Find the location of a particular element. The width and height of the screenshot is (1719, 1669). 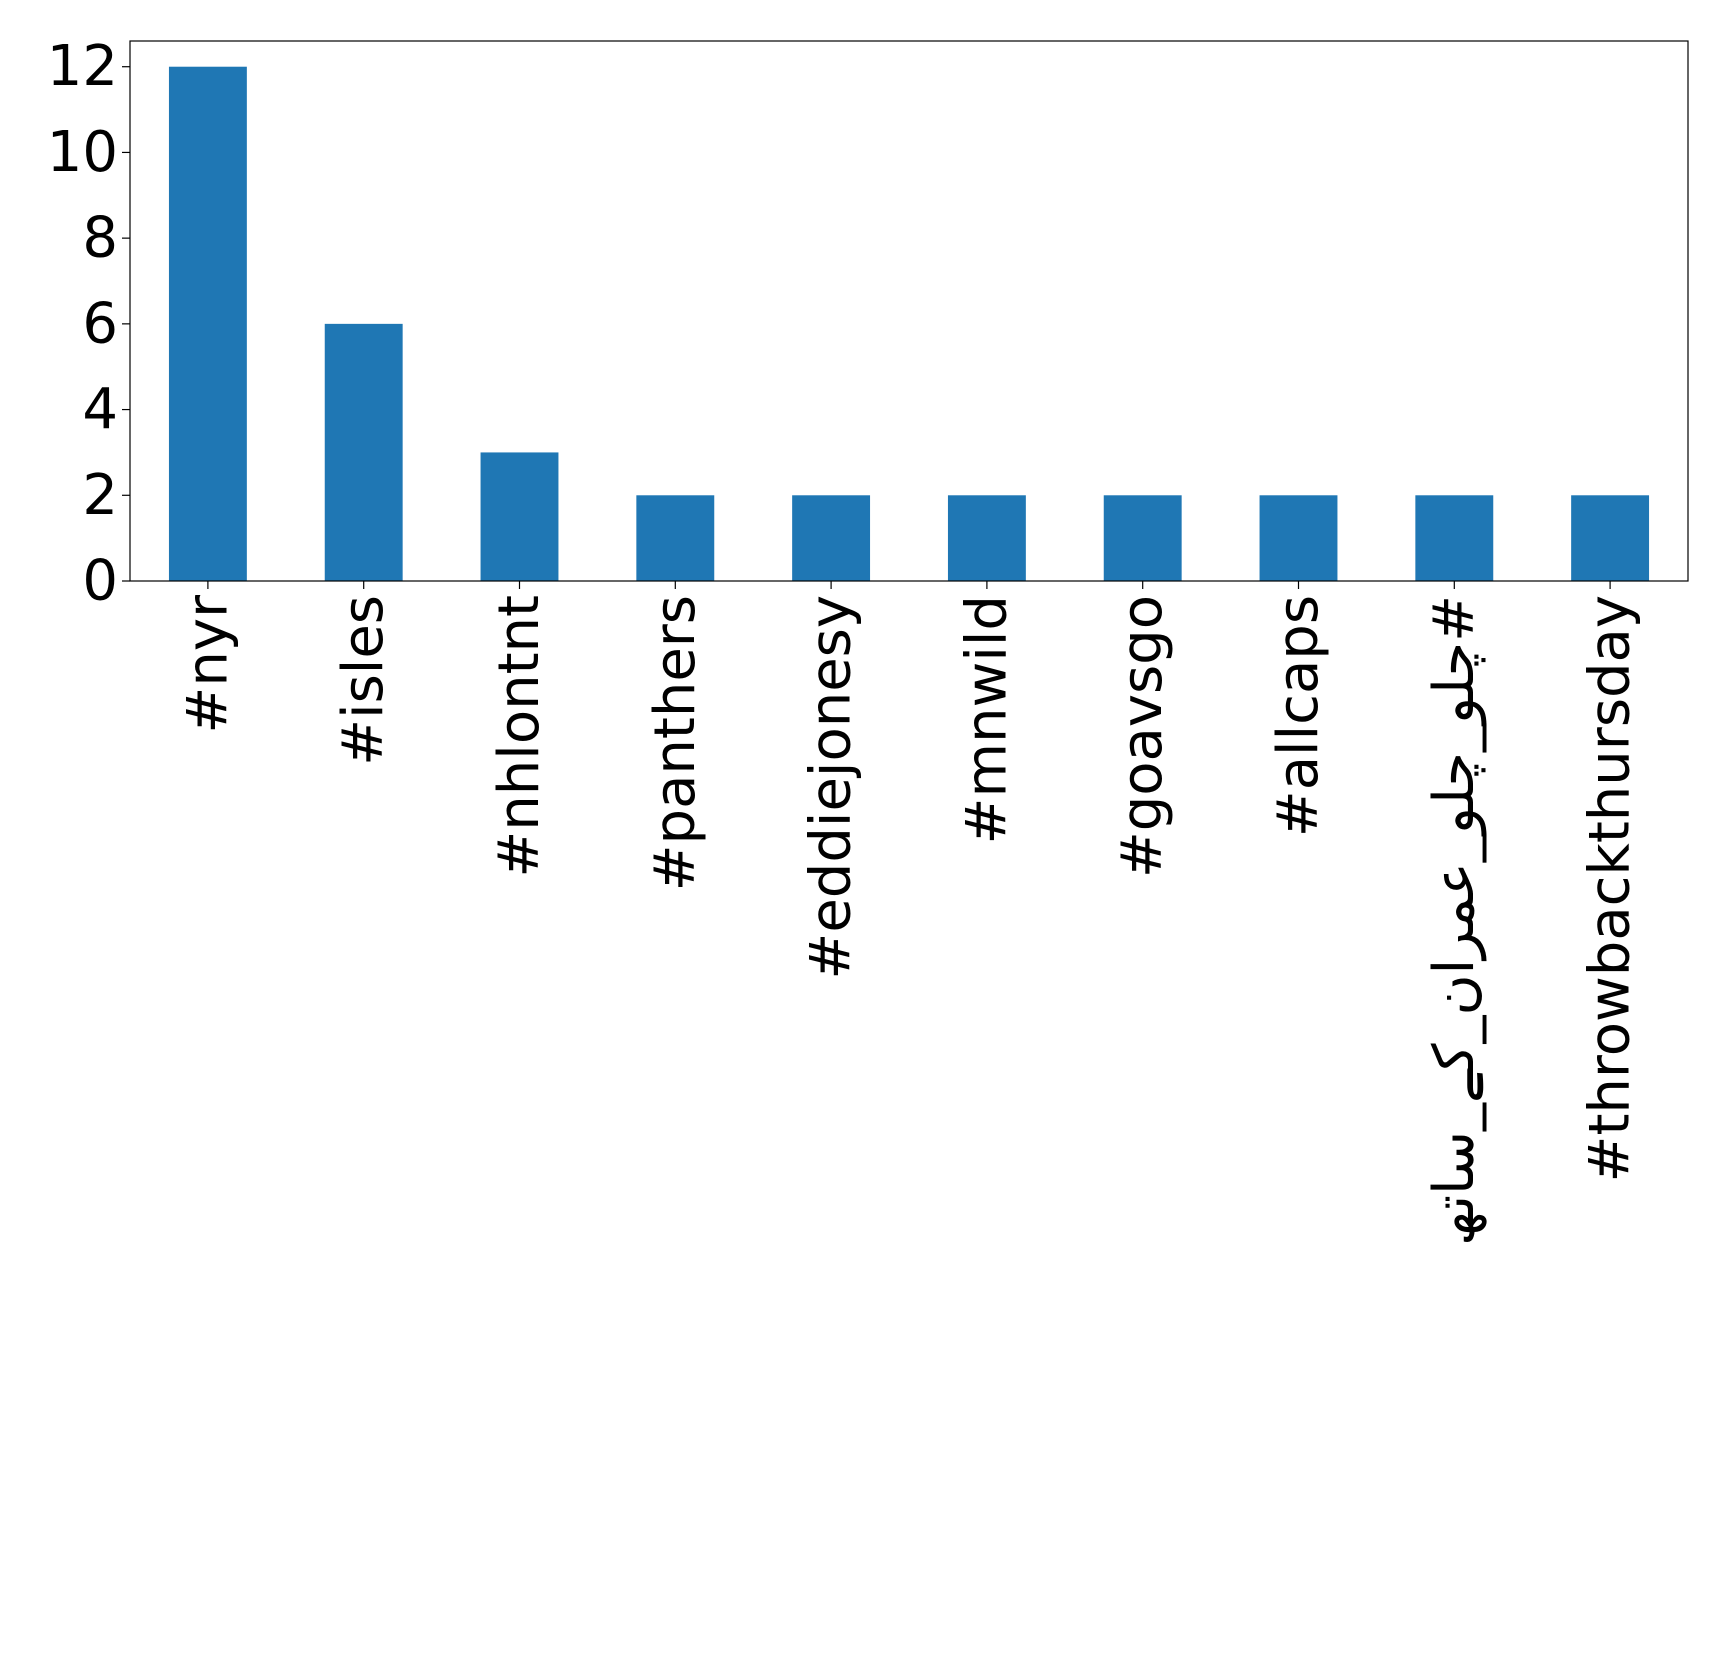

y-tick-label-5: 10 is located at coordinates (82, 152).